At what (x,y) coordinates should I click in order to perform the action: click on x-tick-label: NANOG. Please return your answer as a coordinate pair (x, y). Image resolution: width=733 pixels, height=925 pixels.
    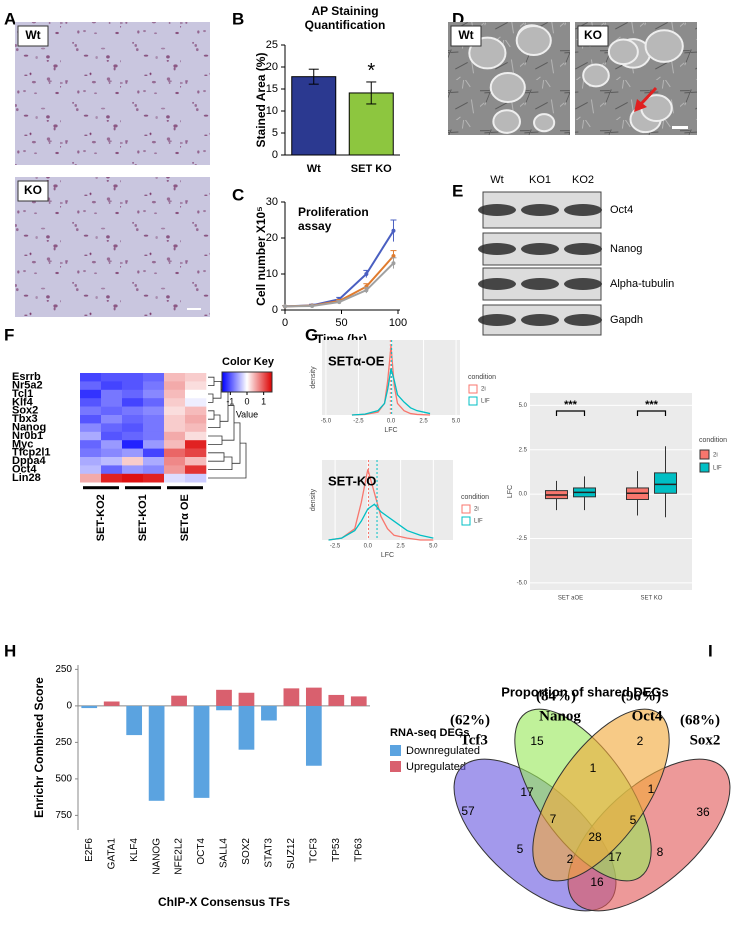
    Looking at the image, I should click on (156, 856).